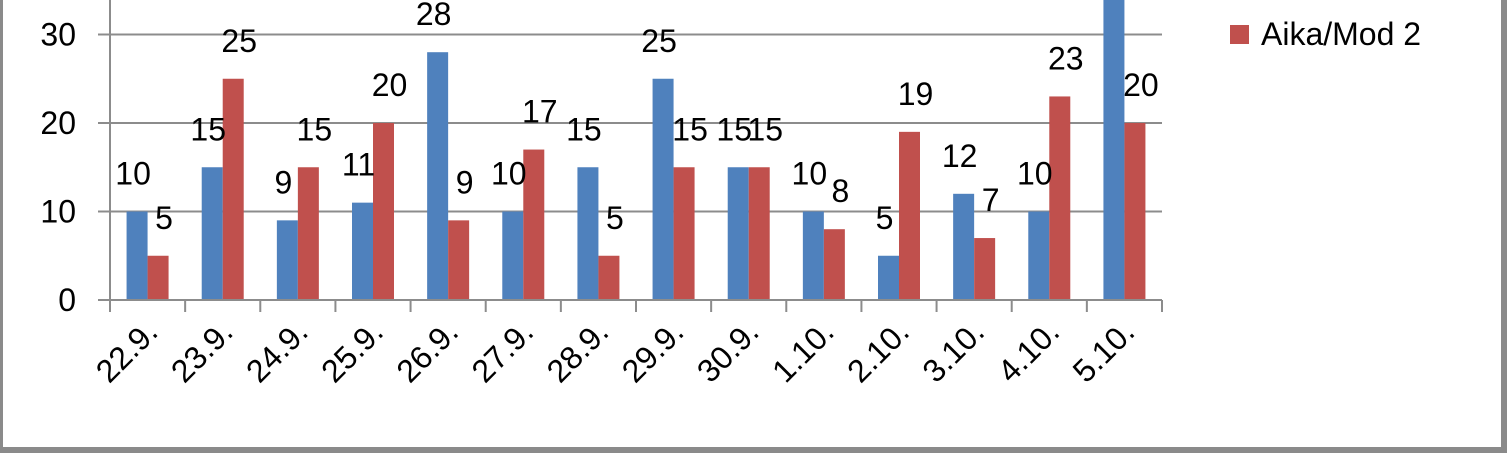 Image resolution: width=1507 pixels, height=453 pixels. I want to click on data-label-series-1: 5, so click(885, 218).